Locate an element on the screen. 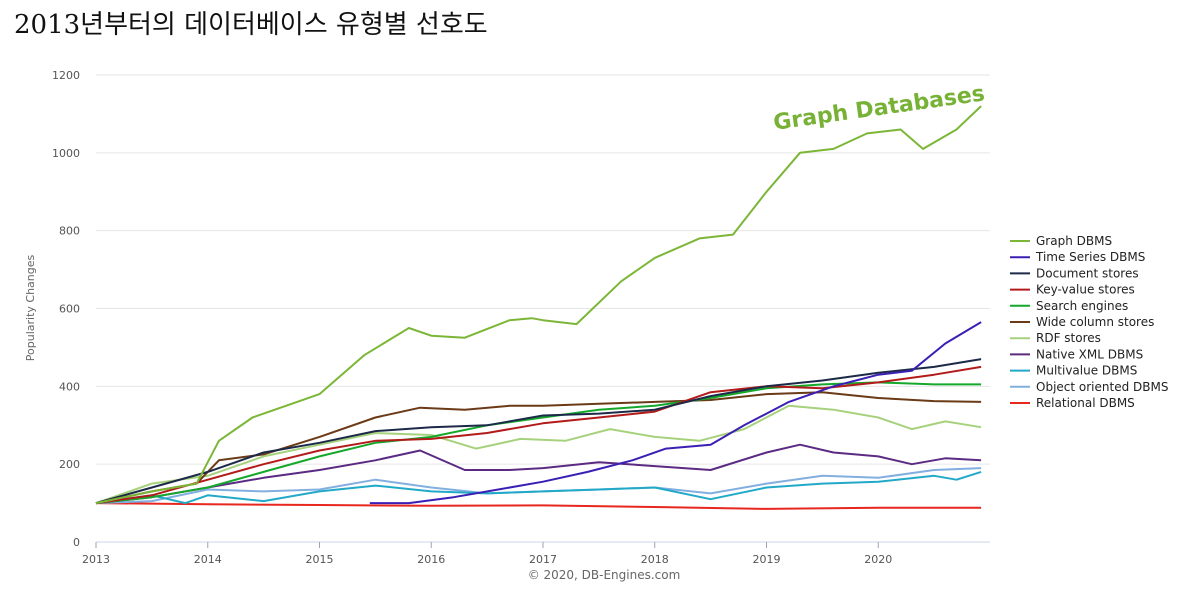 The width and height of the screenshot is (1199, 596). series-line-native-xml-dbms is located at coordinates (538, 474).